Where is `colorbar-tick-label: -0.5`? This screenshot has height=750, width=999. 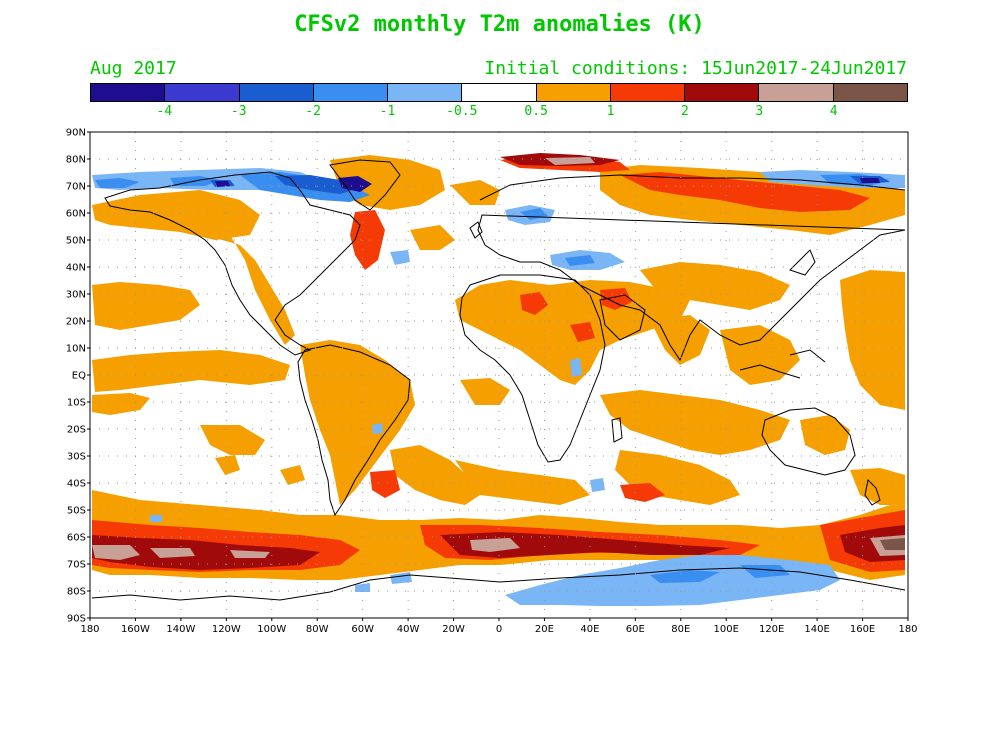
colorbar-tick-label: -0.5 is located at coordinates (462, 111).